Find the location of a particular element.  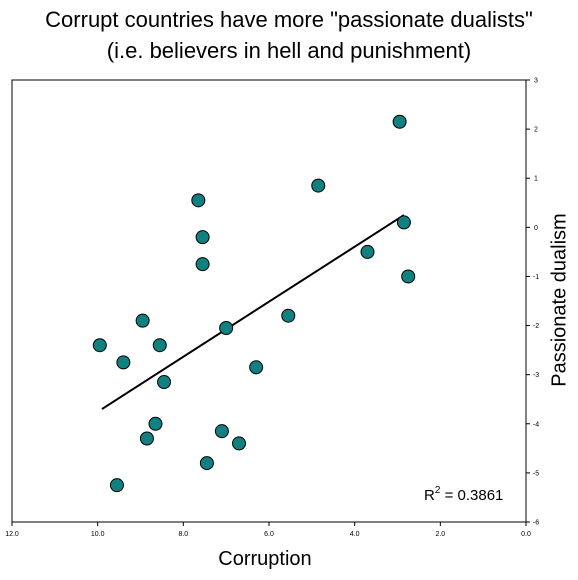

x-tick-label: 8.0 is located at coordinates (183, 534).